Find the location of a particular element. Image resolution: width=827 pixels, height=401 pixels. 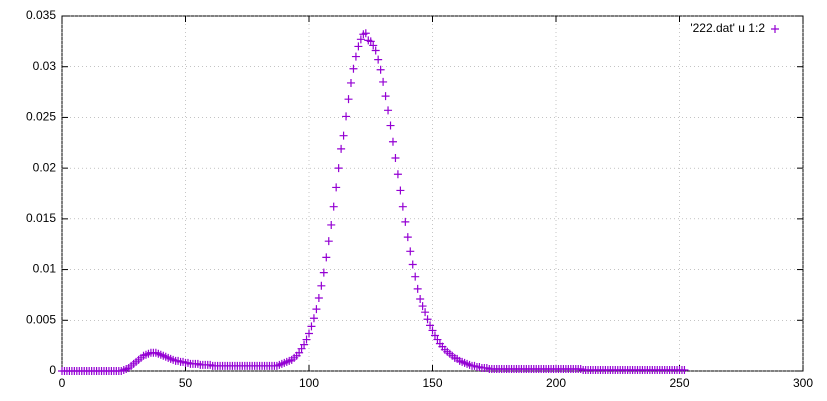

x-tick-label: 0 is located at coordinates (62, 383).